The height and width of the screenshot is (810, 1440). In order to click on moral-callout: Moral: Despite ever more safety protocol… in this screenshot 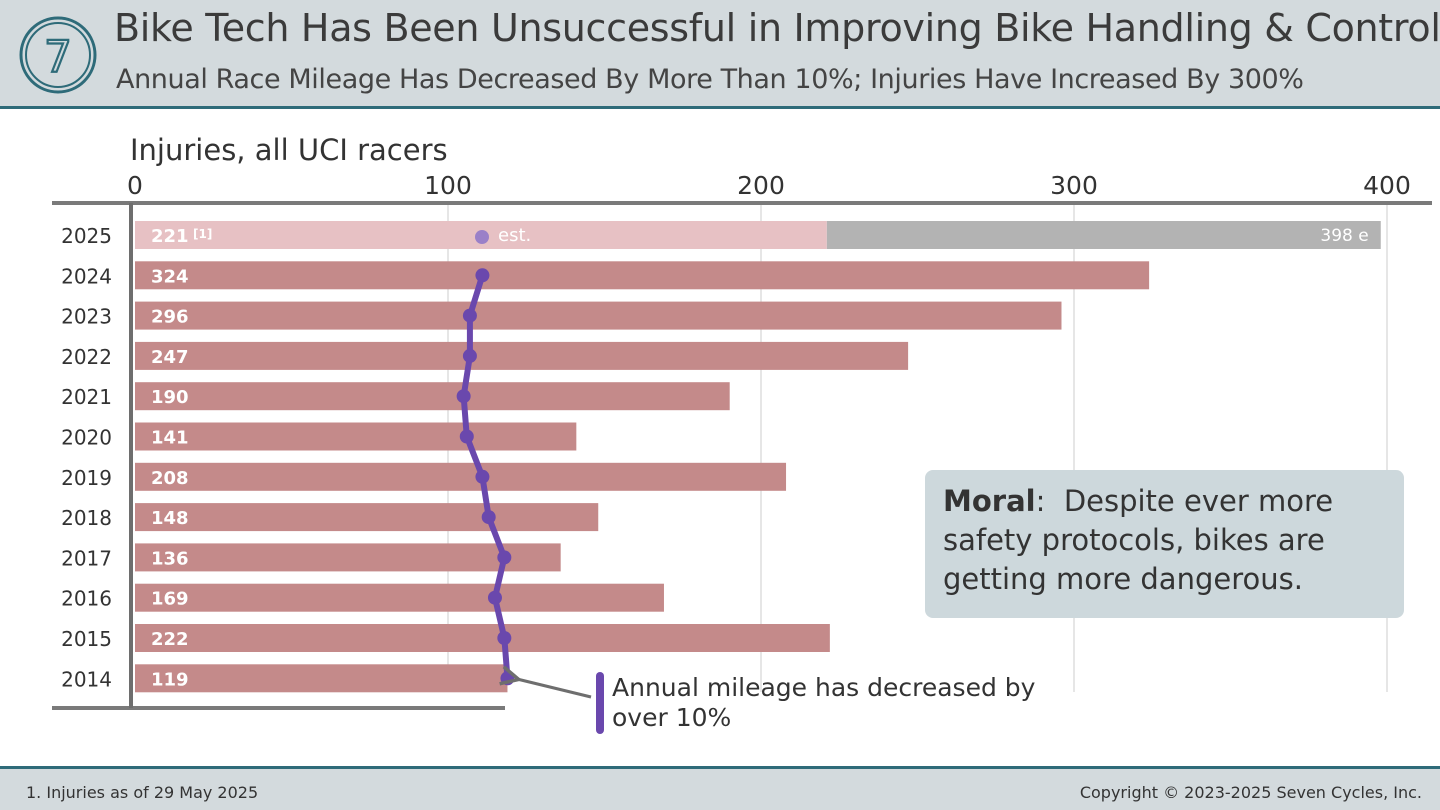, I will do `click(1164, 544)`.